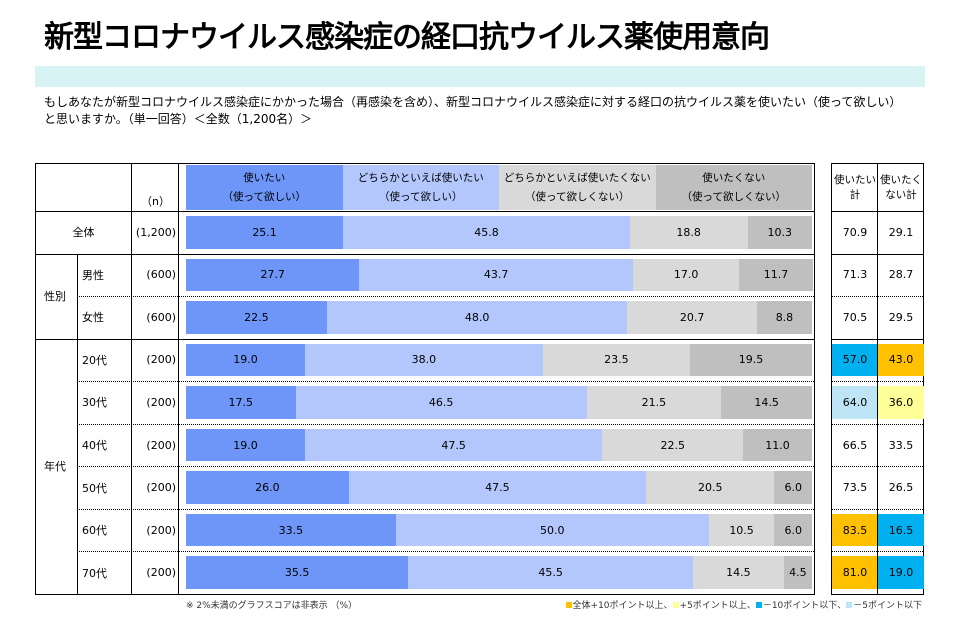 The image size is (960, 628). What do you see at coordinates (738, 572) in the screenshot?
I see `bar-segment: 14.5` at bounding box center [738, 572].